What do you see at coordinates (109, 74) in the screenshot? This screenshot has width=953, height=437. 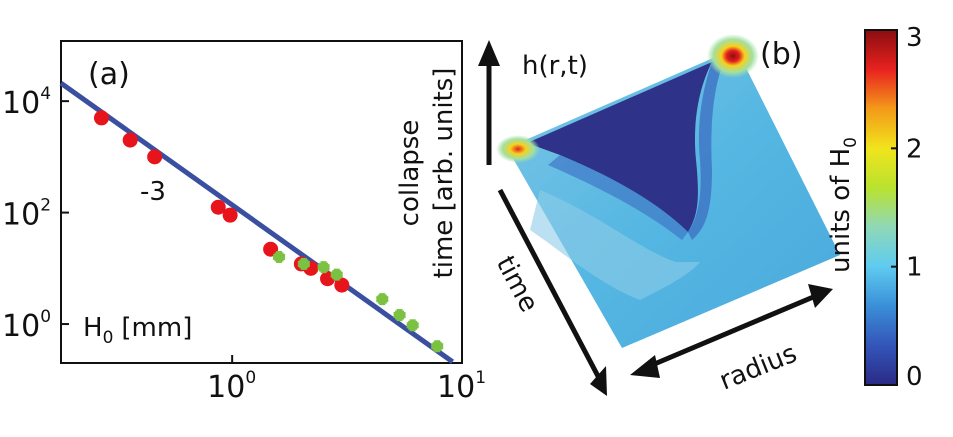 I see `panel-a-label: (a)` at bounding box center [109, 74].